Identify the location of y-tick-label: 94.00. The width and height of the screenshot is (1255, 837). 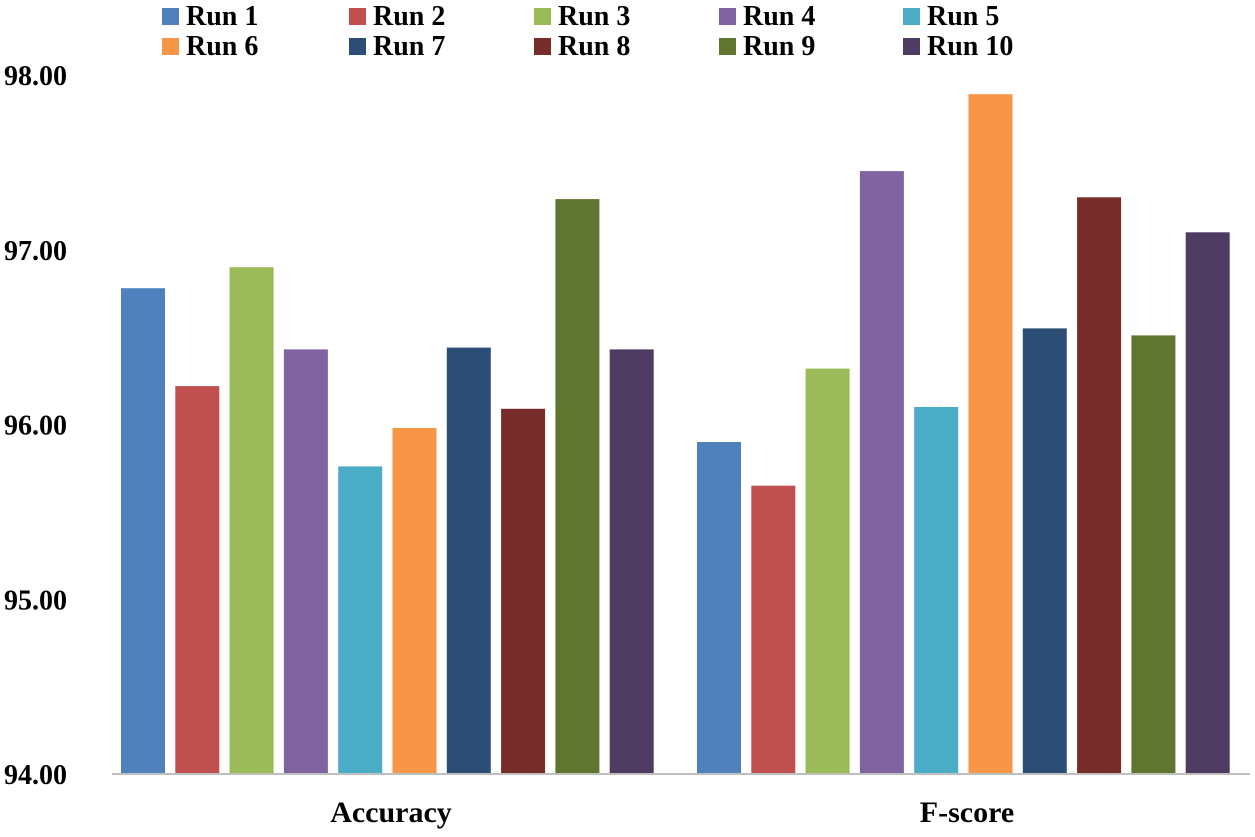
(35, 775).